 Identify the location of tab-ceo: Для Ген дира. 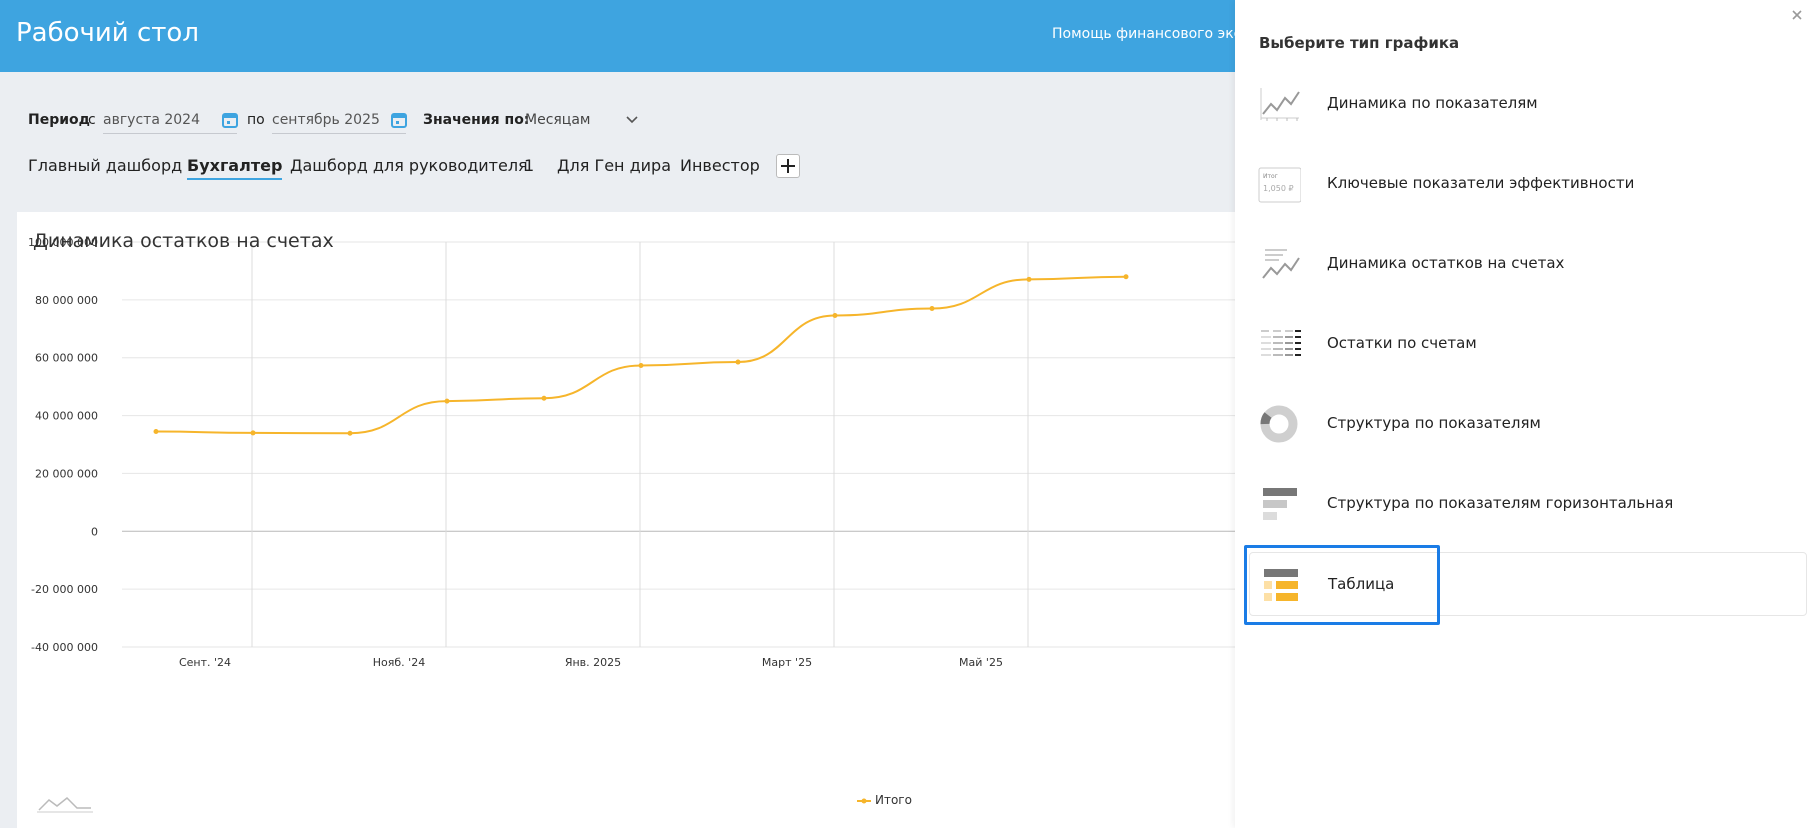
(614, 165).